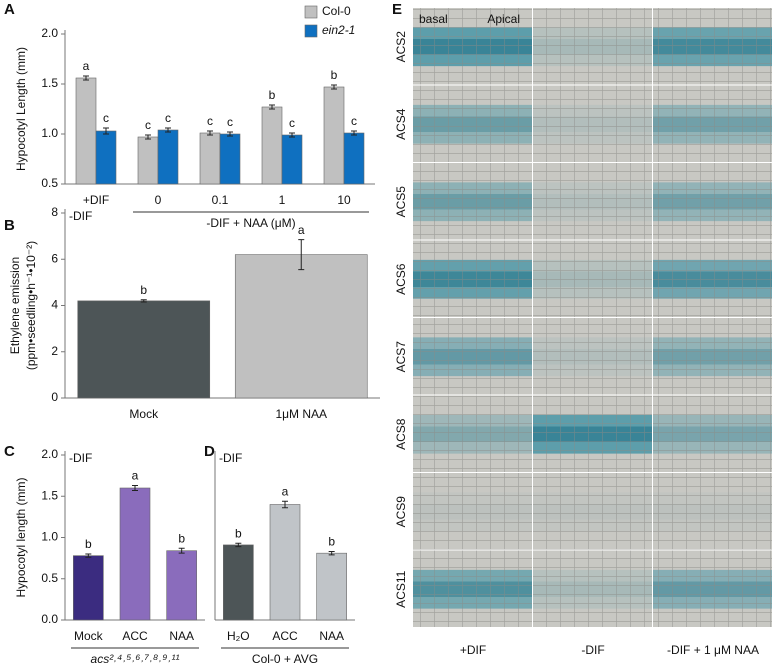 The image size is (775, 667). Describe the element at coordinates (401, 124) in the screenshot. I see `row-label: ACS4` at that location.